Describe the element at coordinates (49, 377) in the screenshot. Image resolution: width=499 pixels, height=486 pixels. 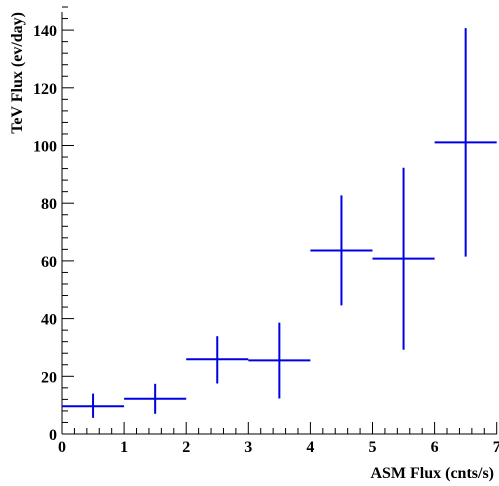
I see `y-tick-label: 20` at that location.